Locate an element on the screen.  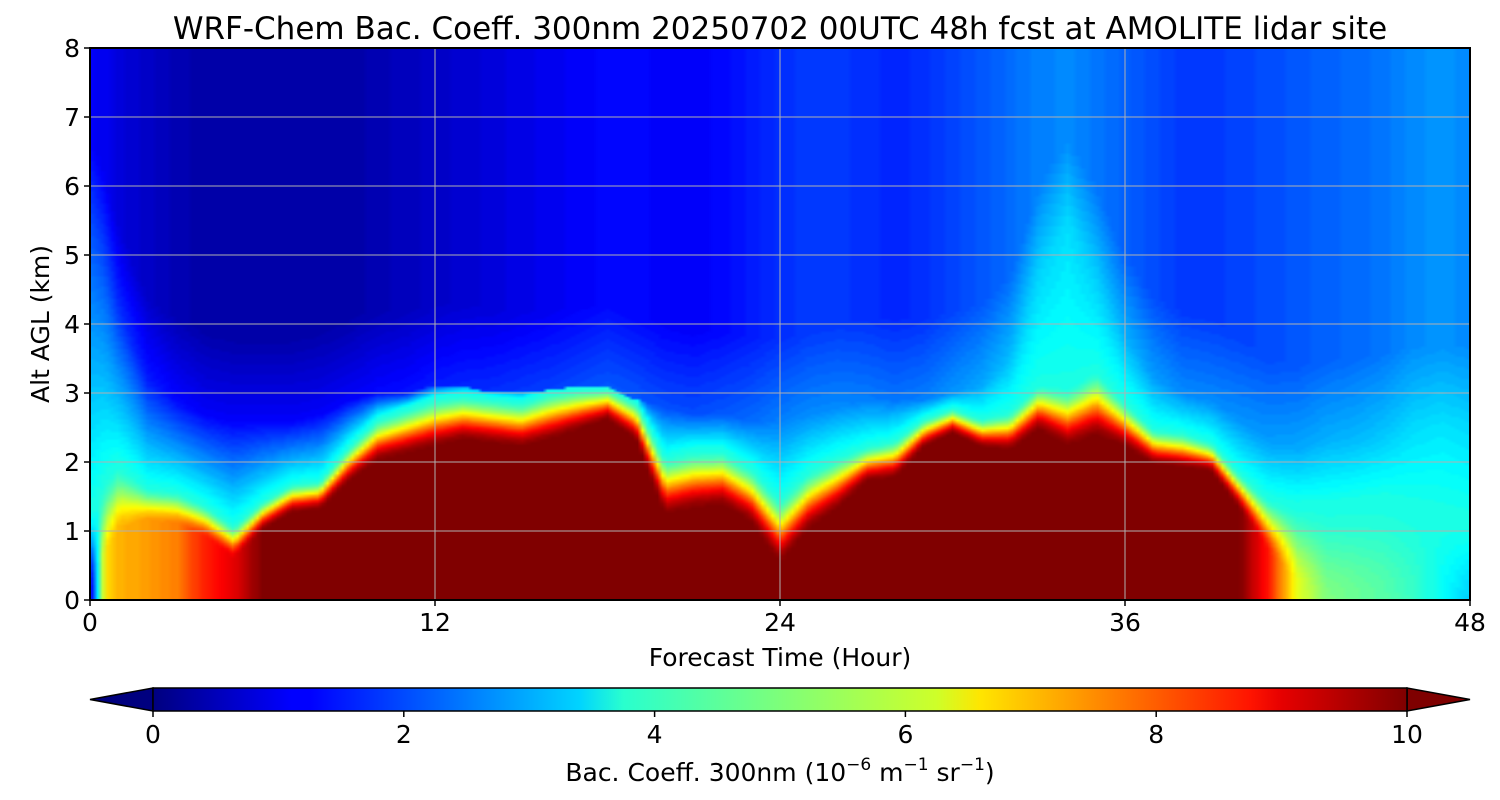
colorbar-tick-label: 2 is located at coordinates (404, 734).